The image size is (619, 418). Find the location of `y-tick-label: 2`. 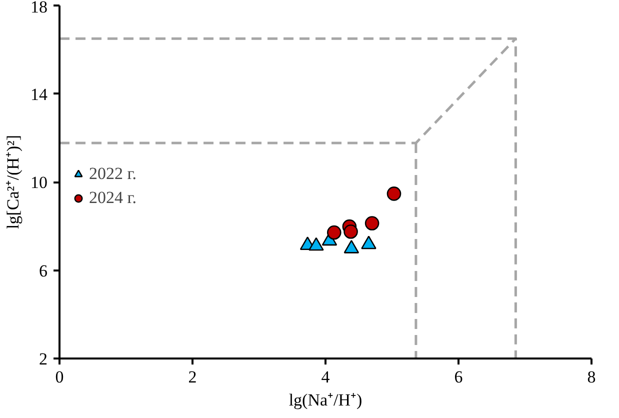

y-tick-label: 2 is located at coordinates (43, 359).